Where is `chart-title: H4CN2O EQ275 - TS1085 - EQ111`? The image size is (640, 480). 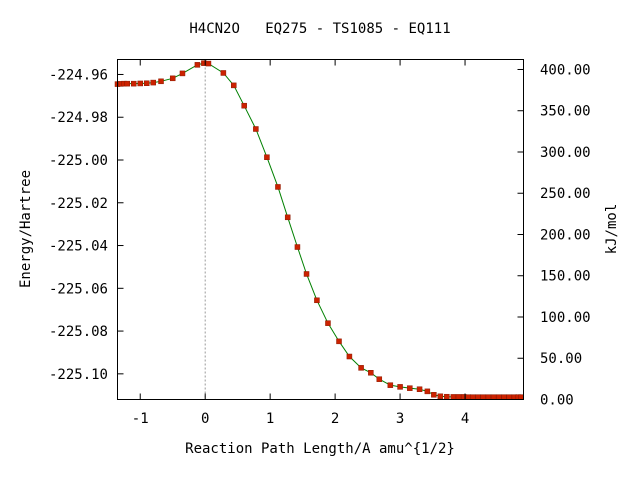 chart-title: H4CN2O EQ275 - TS1085 - EQ111 is located at coordinates (319, 29).